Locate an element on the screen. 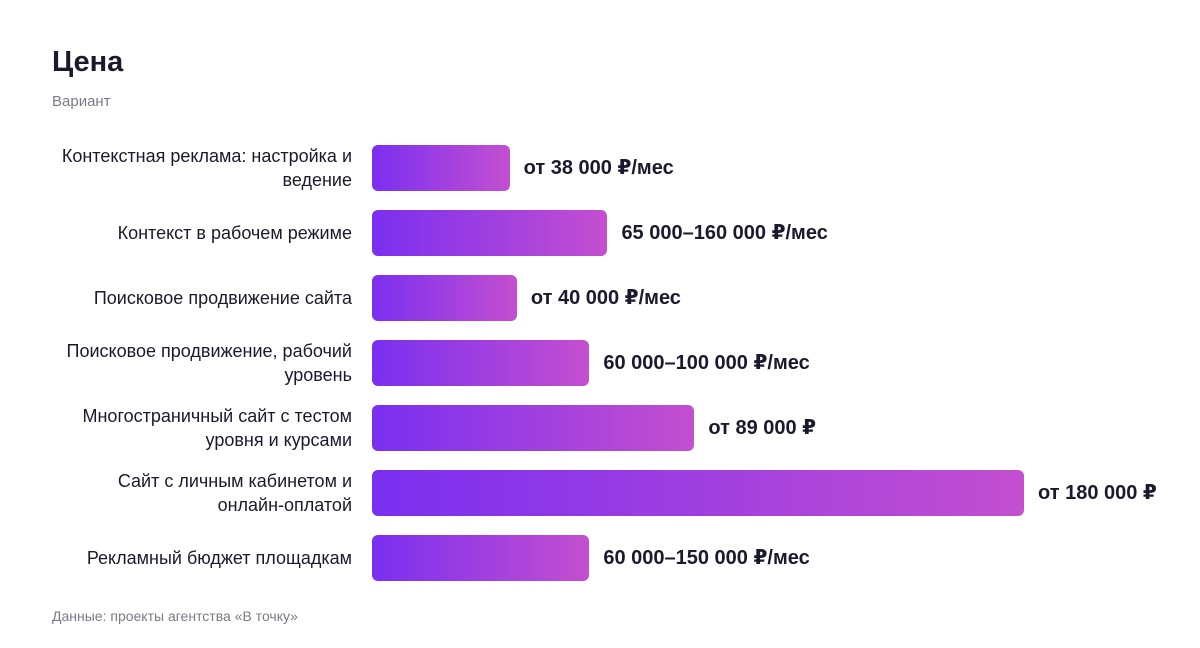 Image resolution: width=1200 pixels, height=648 pixels. category-label: Поисковое продвижение сайта is located at coordinates (222, 298).